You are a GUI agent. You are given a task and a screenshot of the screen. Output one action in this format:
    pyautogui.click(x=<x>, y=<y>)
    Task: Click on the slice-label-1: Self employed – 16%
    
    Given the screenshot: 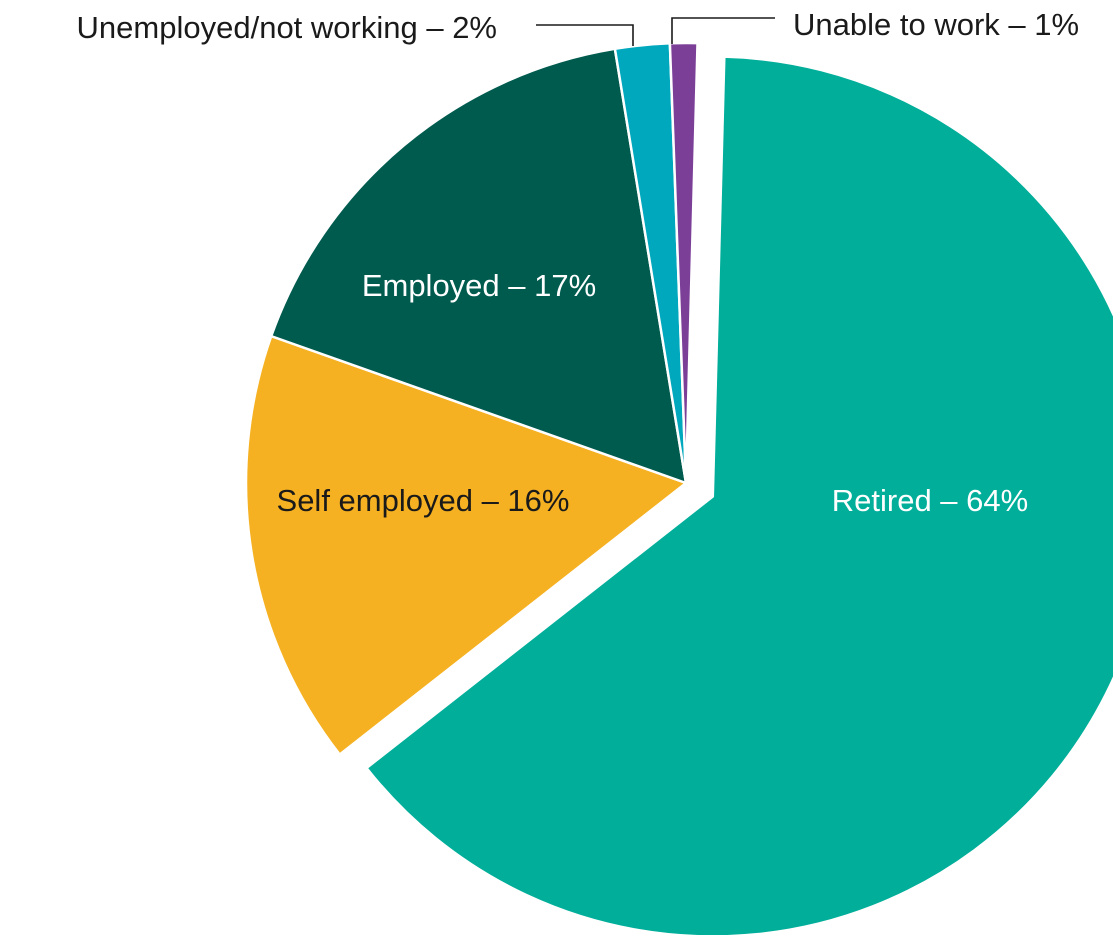 What is the action you would take?
    pyautogui.click(x=423, y=500)
    